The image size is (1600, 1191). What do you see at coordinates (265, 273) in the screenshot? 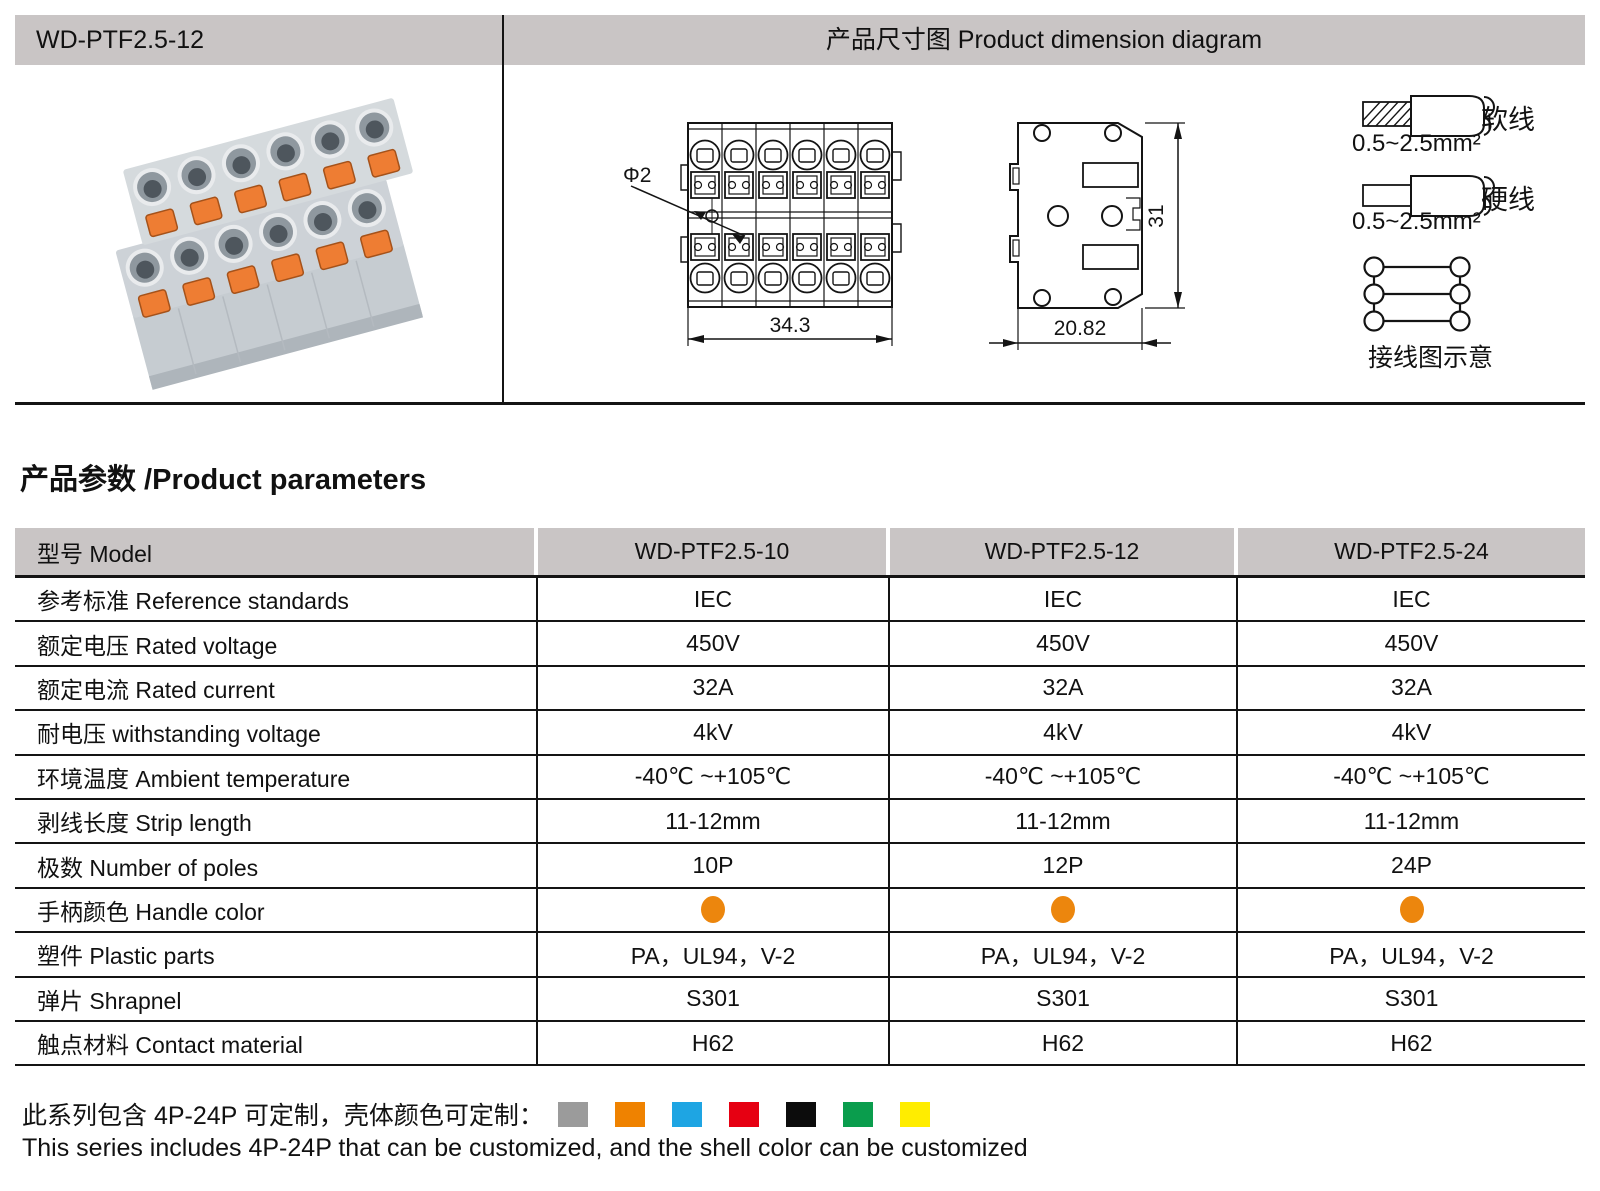
I see `front-row-orange-levers` at bounding box center [265, 273].